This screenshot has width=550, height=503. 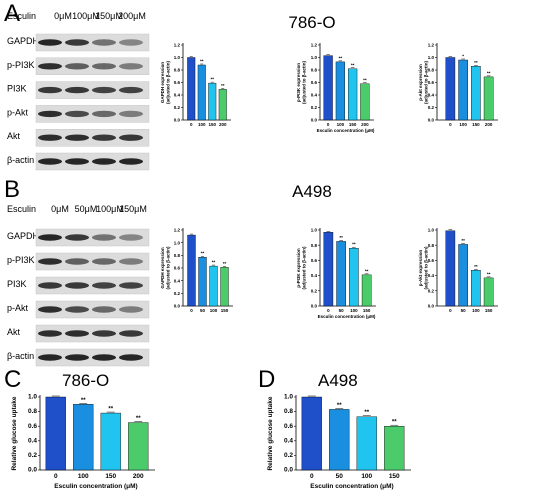 What do you see at coordinates (489, 124) in the screenshot?
I see `x-tick-label: 200` at bounding box center [489, 124].